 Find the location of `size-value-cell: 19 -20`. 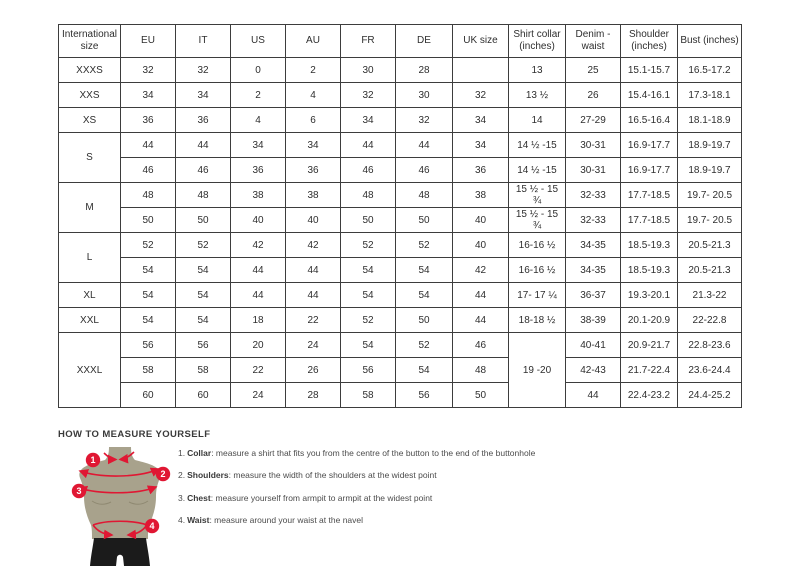

size-value-cell: 19 -20 is located at coordinates (537, 370).